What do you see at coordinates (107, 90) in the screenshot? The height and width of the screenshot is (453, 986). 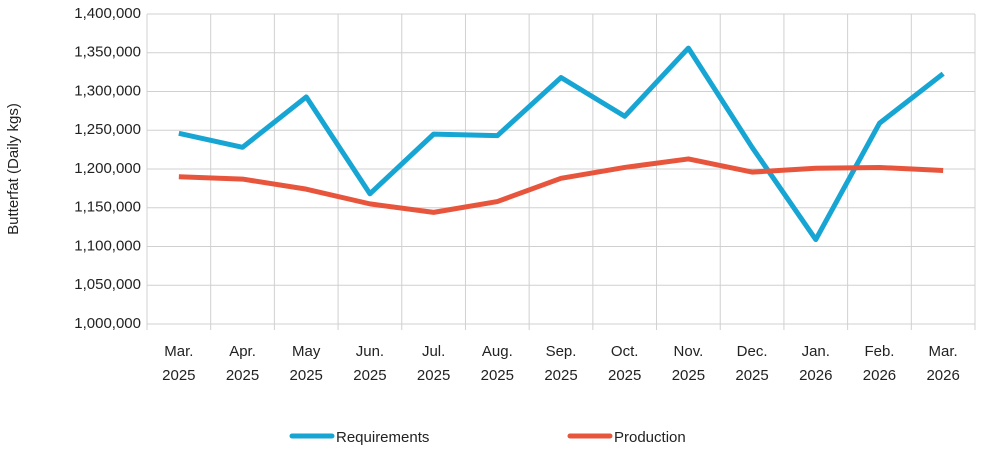 I see `y-tick-label: 1,300,000` at bounding box center [107, 90].